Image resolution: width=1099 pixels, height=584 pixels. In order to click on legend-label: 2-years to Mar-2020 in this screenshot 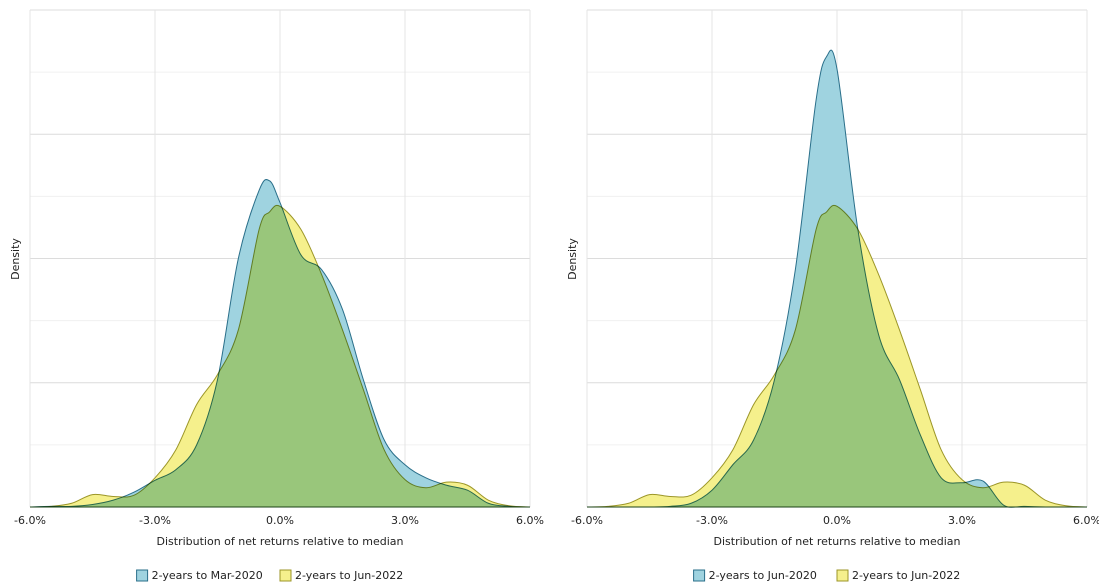, I will do `click(207, 575)`.